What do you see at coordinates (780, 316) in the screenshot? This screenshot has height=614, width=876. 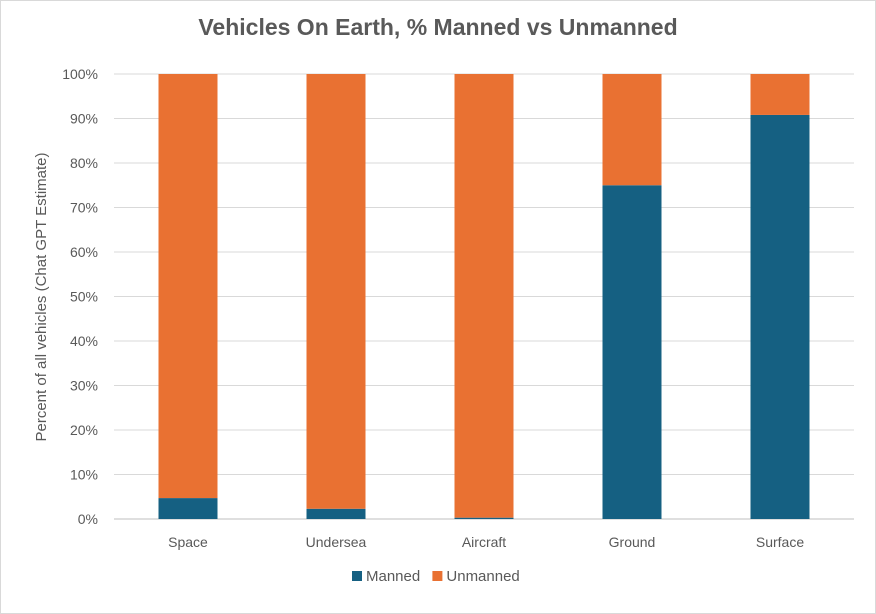 I see `bar-manned-surface` at bounding box center [780, 316].